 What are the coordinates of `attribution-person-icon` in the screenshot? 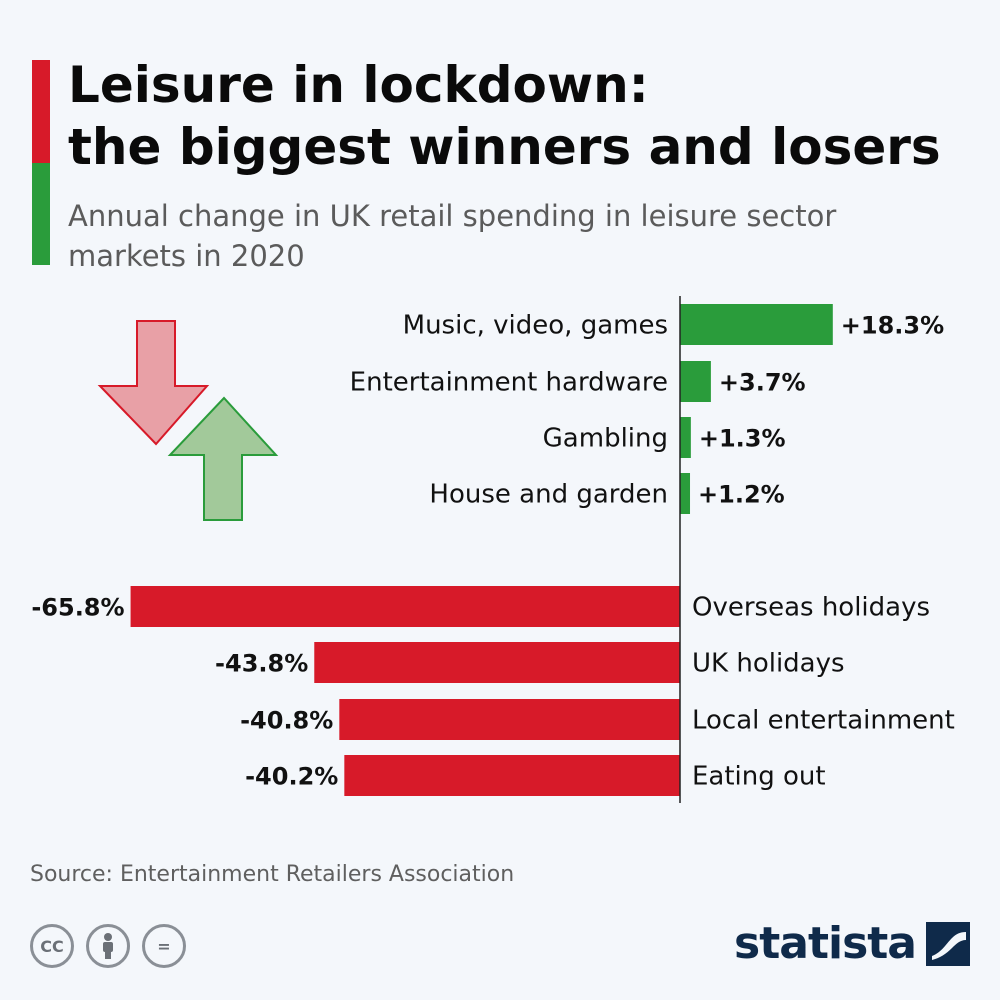 It's located at (108, 946).